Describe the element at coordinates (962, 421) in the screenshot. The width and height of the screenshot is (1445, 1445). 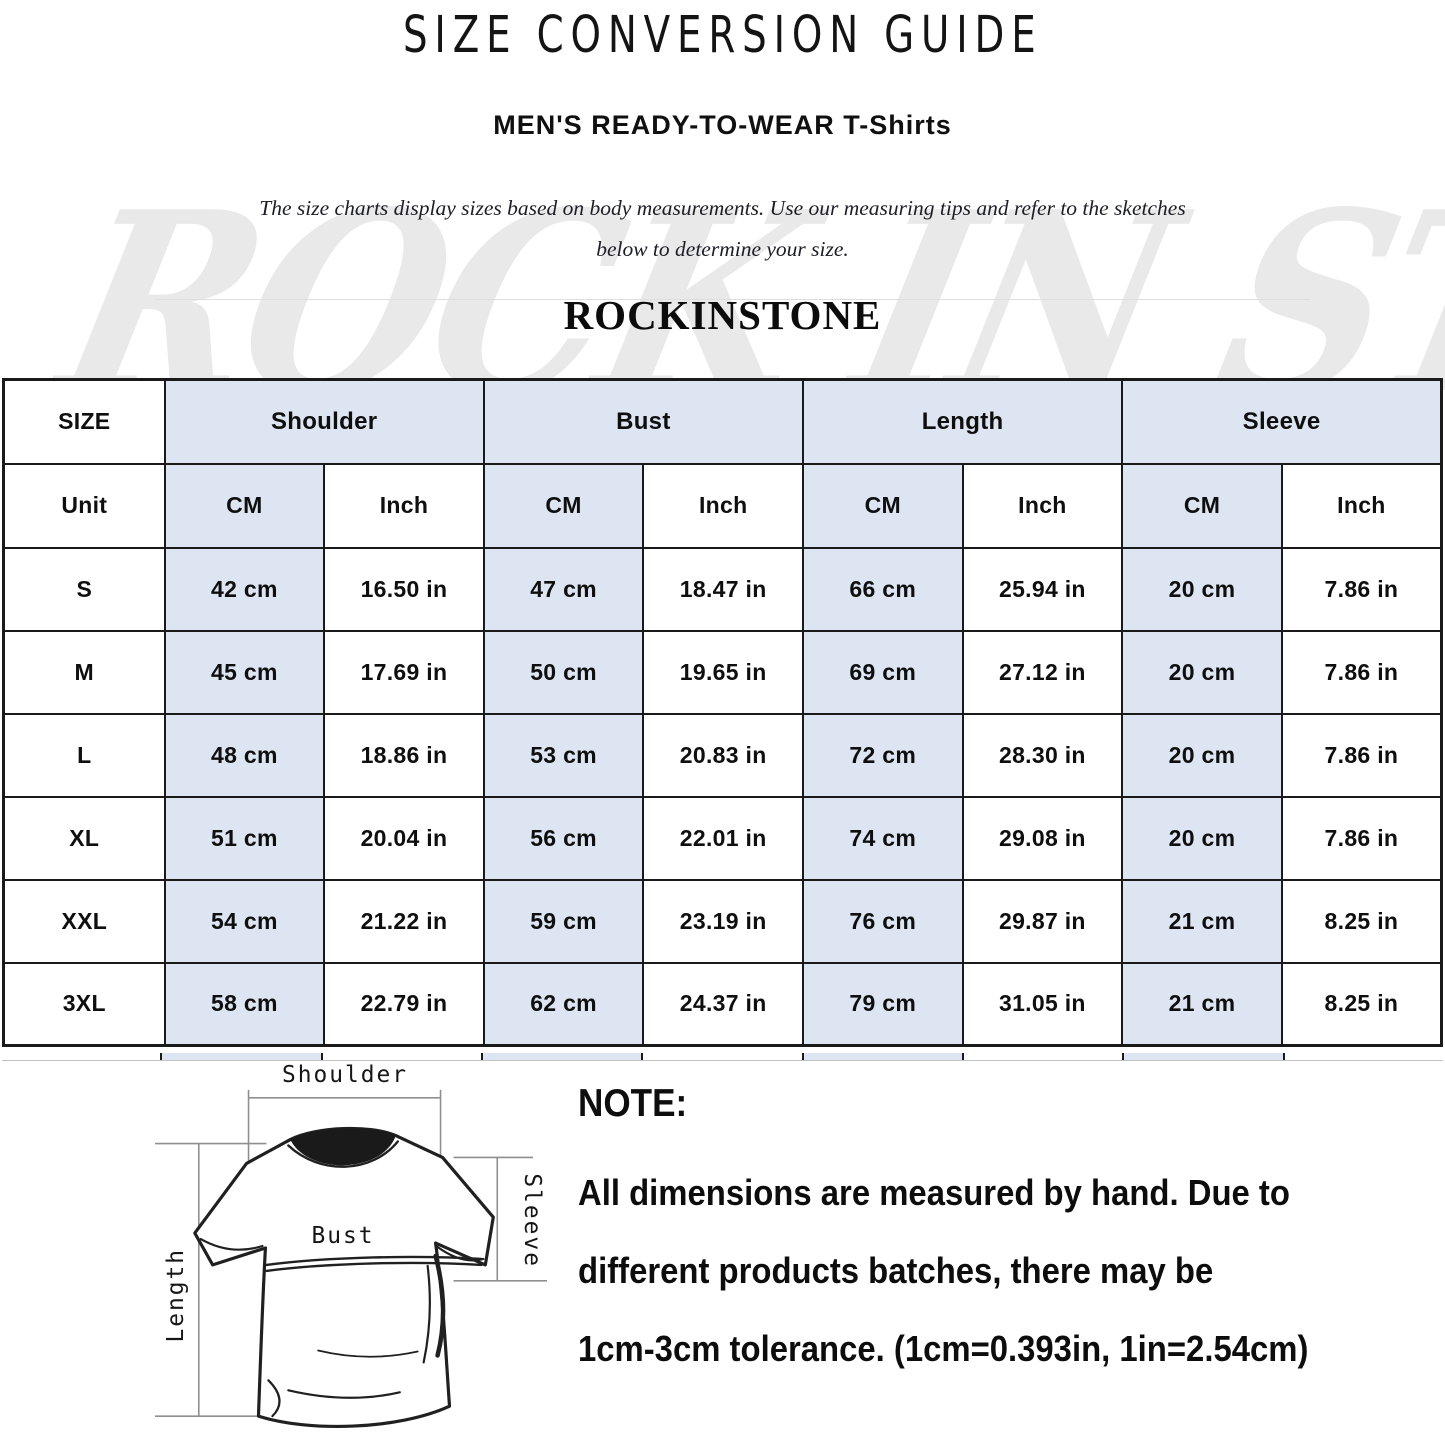
I see `group-header-length: Length` at that location.